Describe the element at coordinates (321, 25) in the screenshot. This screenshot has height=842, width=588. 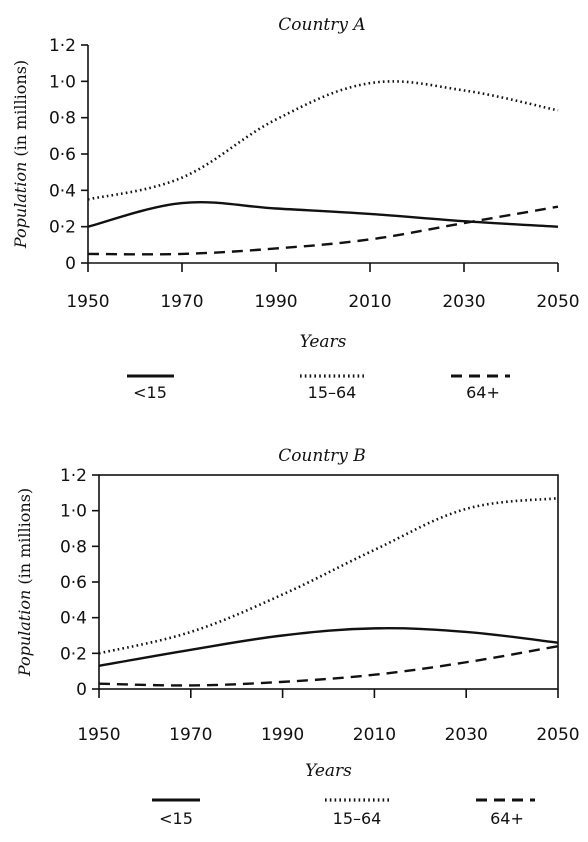
I see `chart-title: Country A` at that location.